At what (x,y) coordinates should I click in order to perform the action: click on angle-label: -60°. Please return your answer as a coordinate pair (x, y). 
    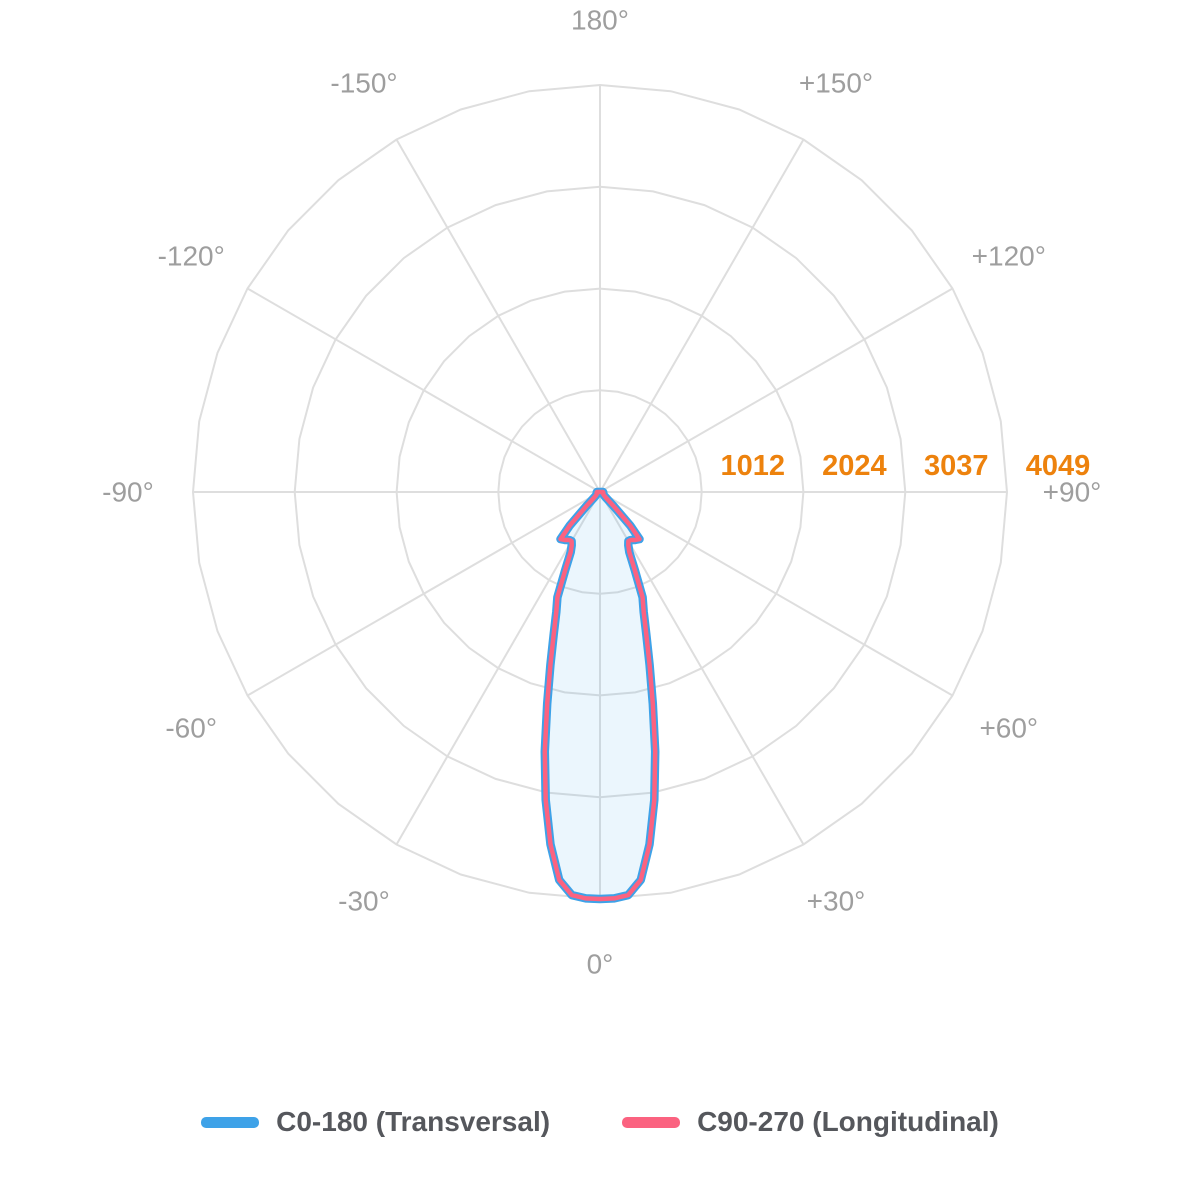
    Looking at the image, I should click on (191, 728).